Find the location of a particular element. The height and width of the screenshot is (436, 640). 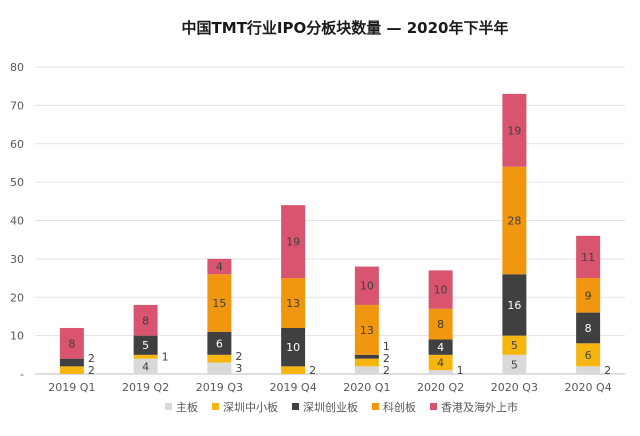

y-tick-label: 80 is located at coordinates (17, 67).